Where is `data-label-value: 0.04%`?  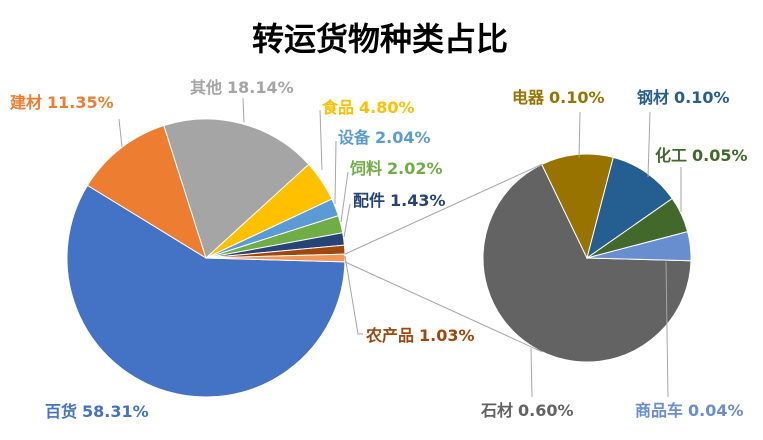
data-label-value: 0.04% is located at coordinates (716, 410).